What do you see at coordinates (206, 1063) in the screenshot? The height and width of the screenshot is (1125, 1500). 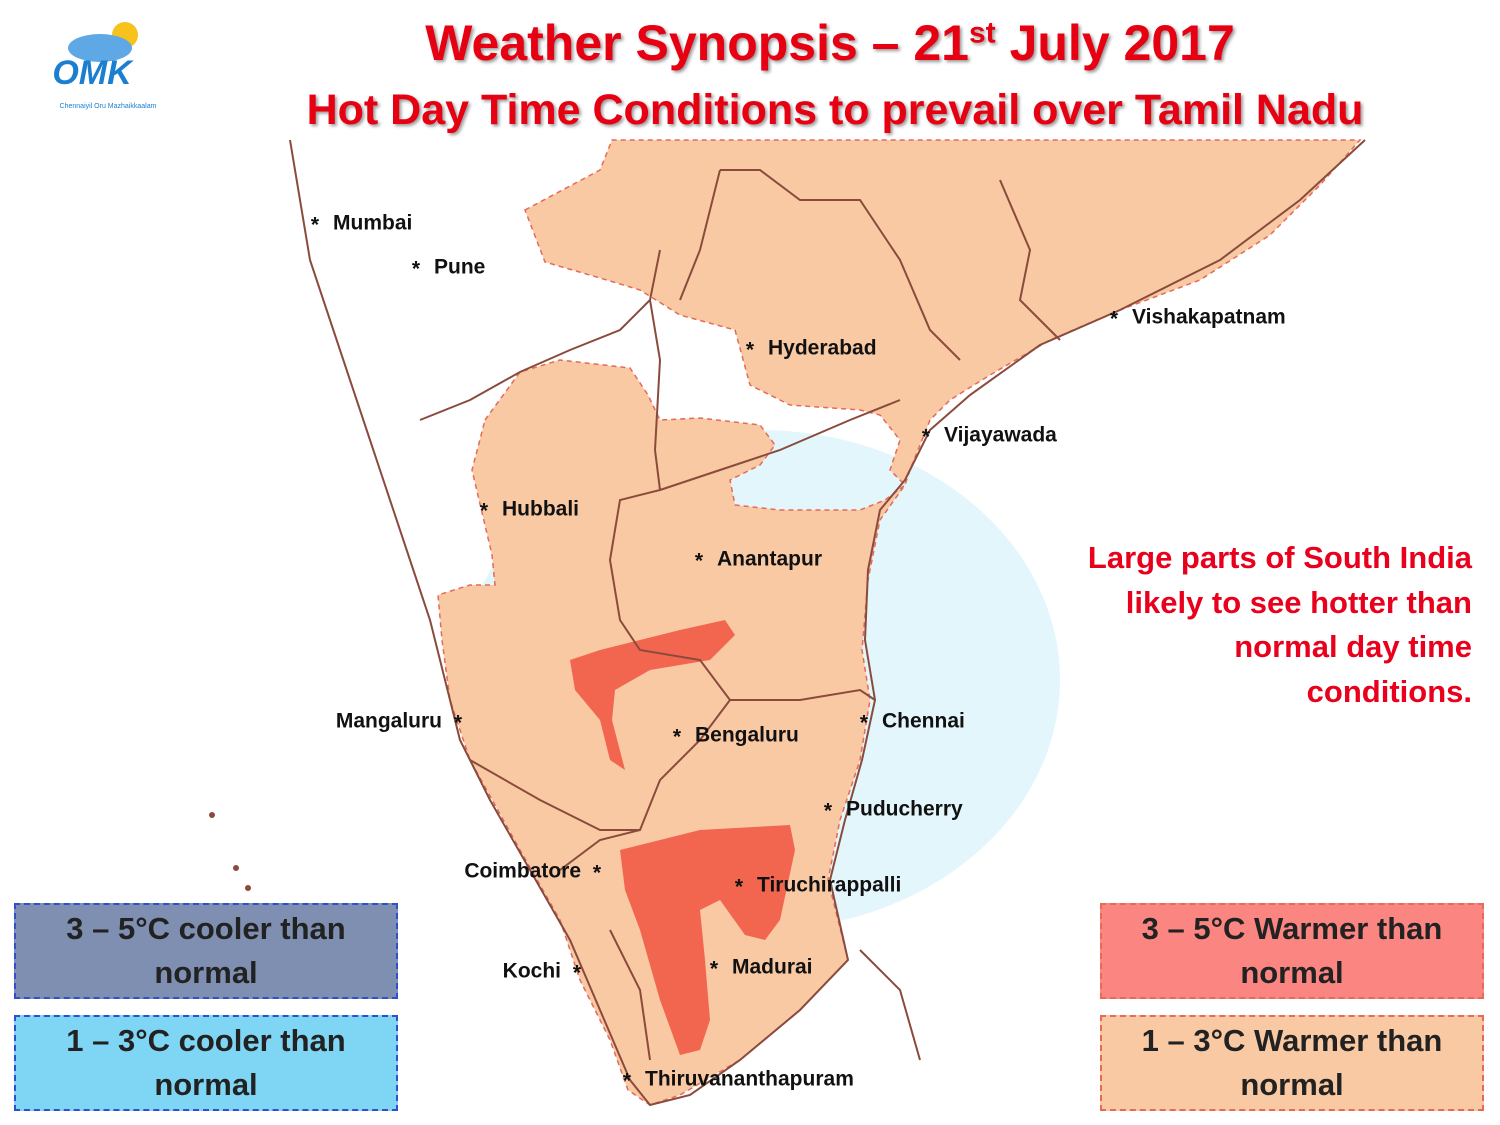 I see `legend-item: 1 – 3°C cooler than normal` at bounding box center [206, 1063].